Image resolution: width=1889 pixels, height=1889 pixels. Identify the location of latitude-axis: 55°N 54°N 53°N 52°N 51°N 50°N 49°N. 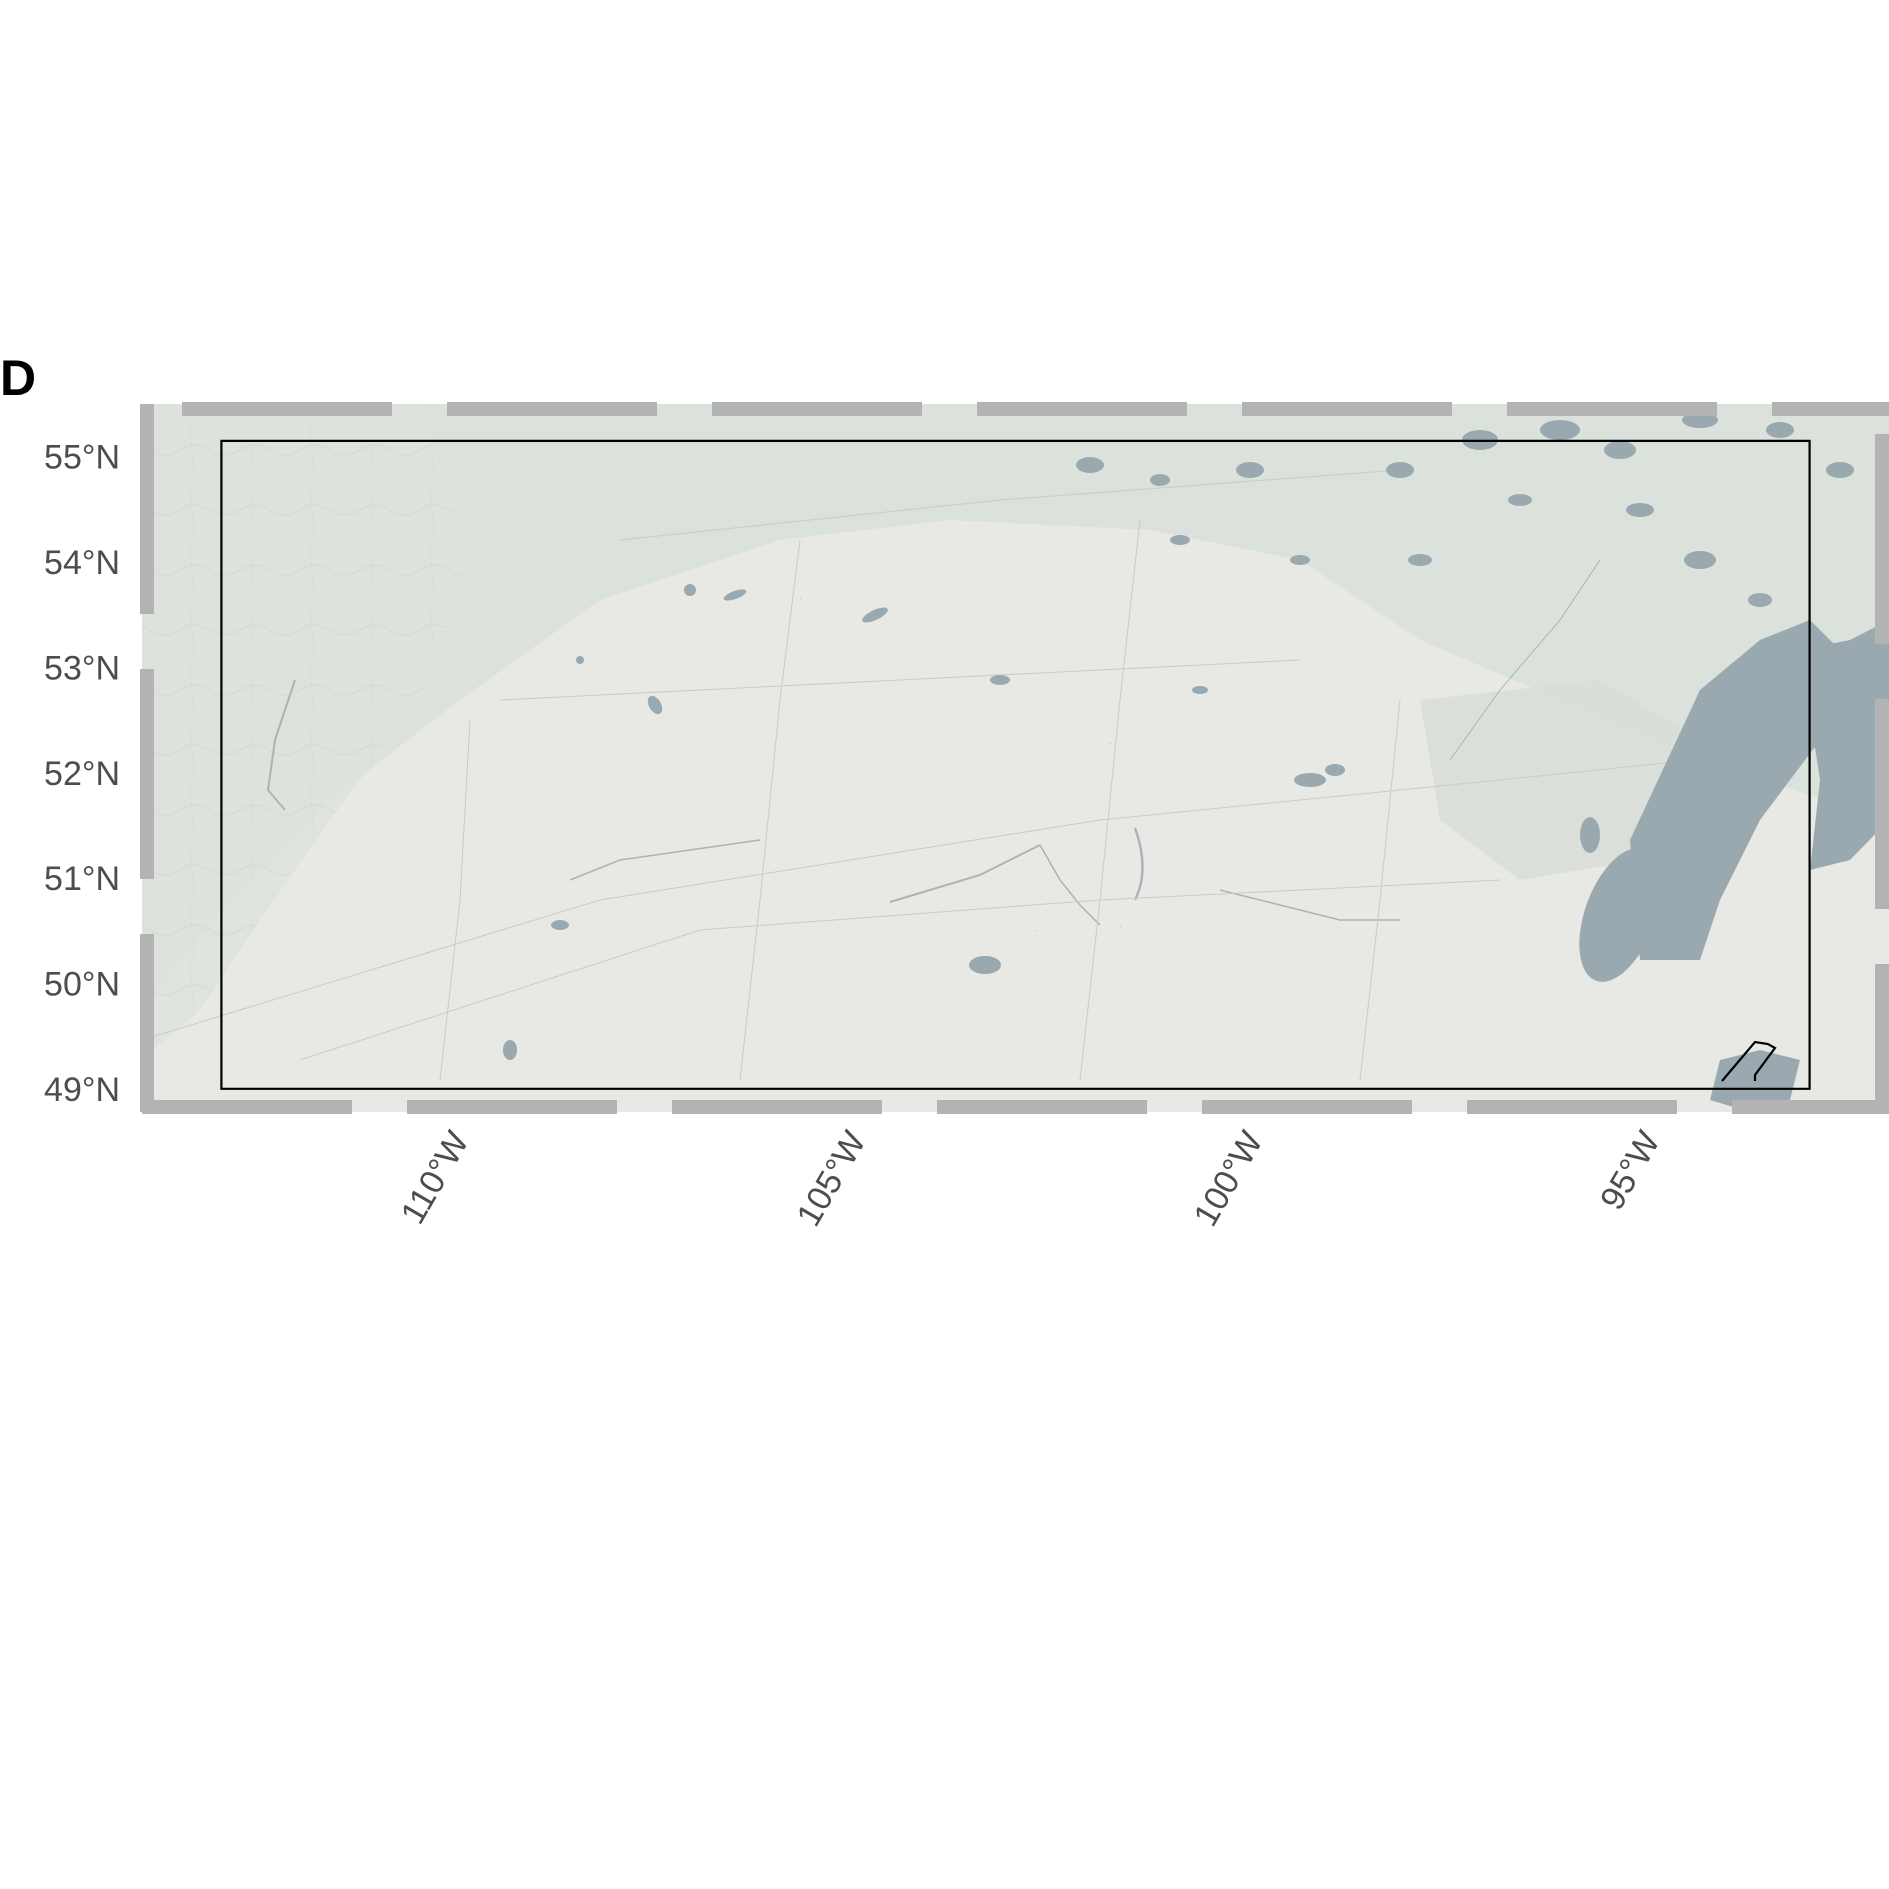
(82, 774).